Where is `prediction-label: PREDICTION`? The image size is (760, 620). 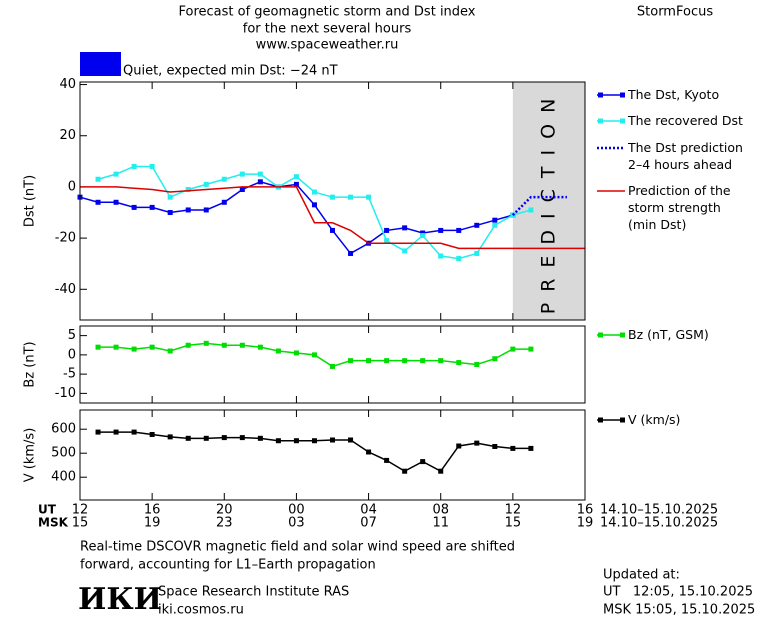
prediction-label: PREDICTION is located at coordinates (548, 201).